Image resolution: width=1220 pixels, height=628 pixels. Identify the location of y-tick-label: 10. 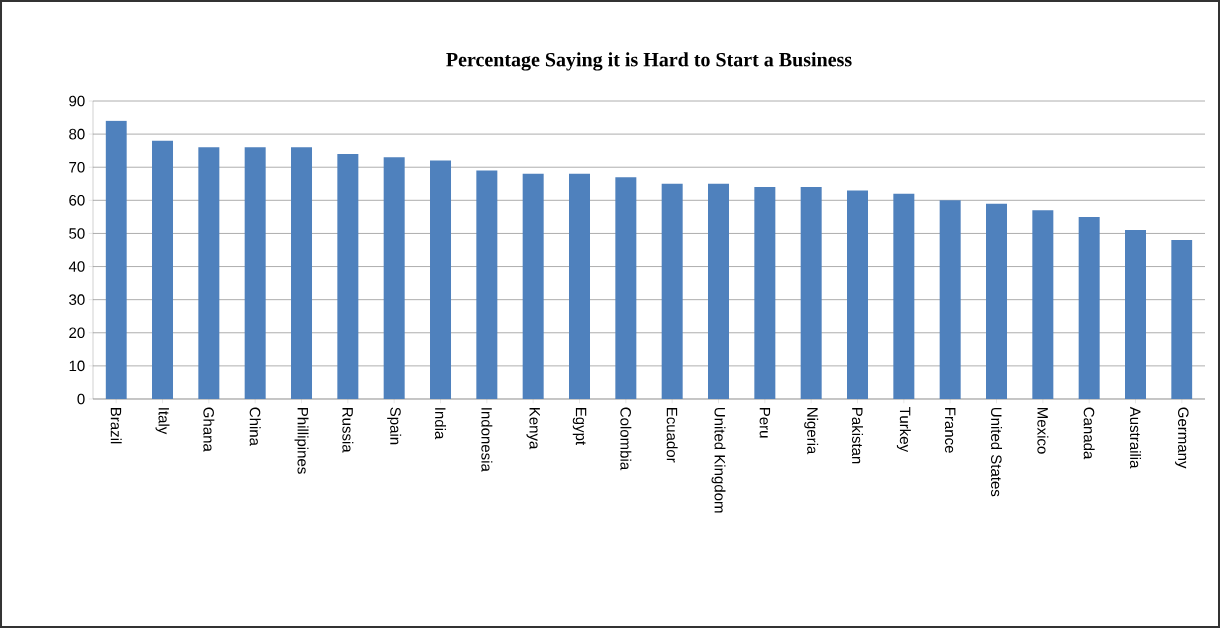
(77, 366).